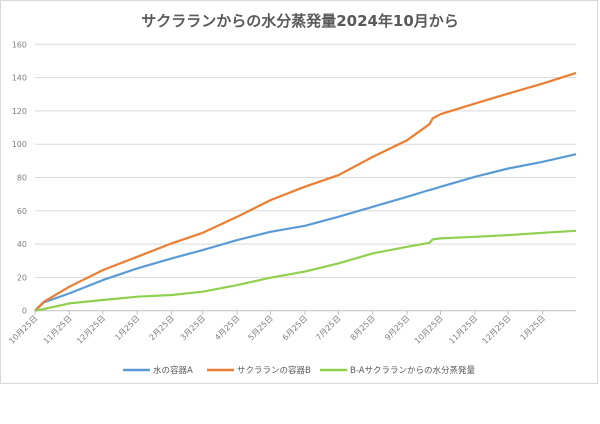 This screenshot has width=600, height=424. What do you see at coordinates (162, 328) in the screenshot?
I see `x-tick-label: 2月25日` at bounding box center [162, 328].